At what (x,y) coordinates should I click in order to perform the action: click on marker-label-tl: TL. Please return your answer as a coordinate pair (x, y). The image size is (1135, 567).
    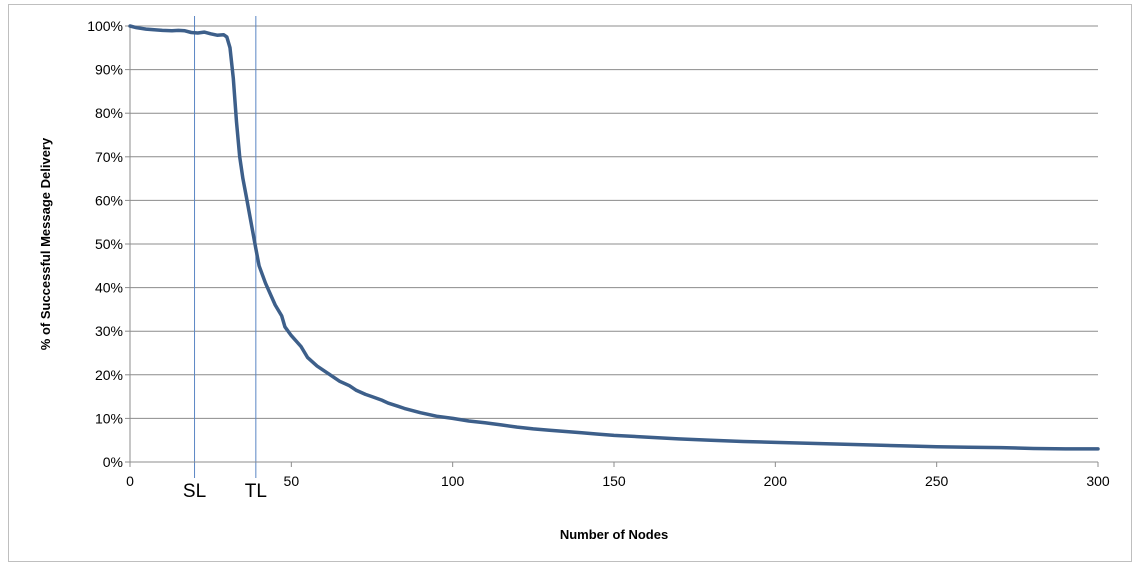
    Looking at the image, I should click on (256, 491).